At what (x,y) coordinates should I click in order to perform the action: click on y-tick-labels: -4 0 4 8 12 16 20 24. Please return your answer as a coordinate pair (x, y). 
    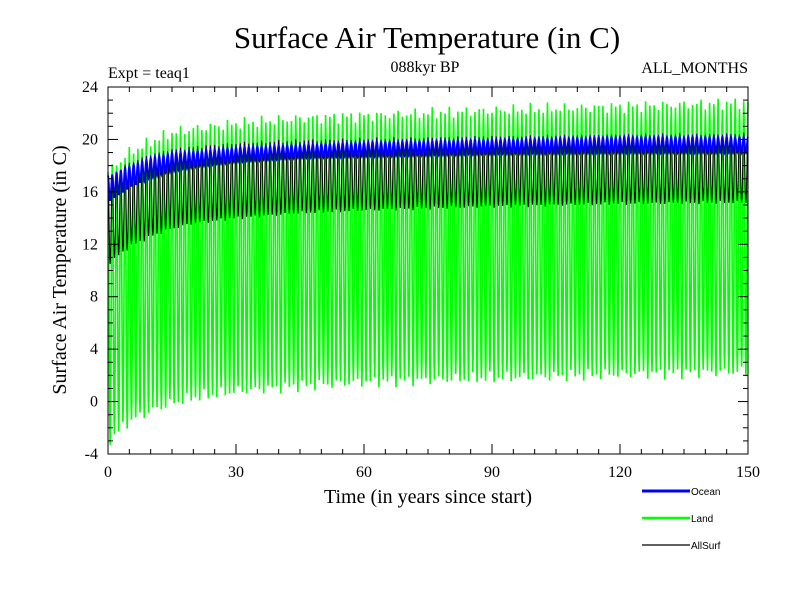
    Looking at the image, I should click on (90, 271).